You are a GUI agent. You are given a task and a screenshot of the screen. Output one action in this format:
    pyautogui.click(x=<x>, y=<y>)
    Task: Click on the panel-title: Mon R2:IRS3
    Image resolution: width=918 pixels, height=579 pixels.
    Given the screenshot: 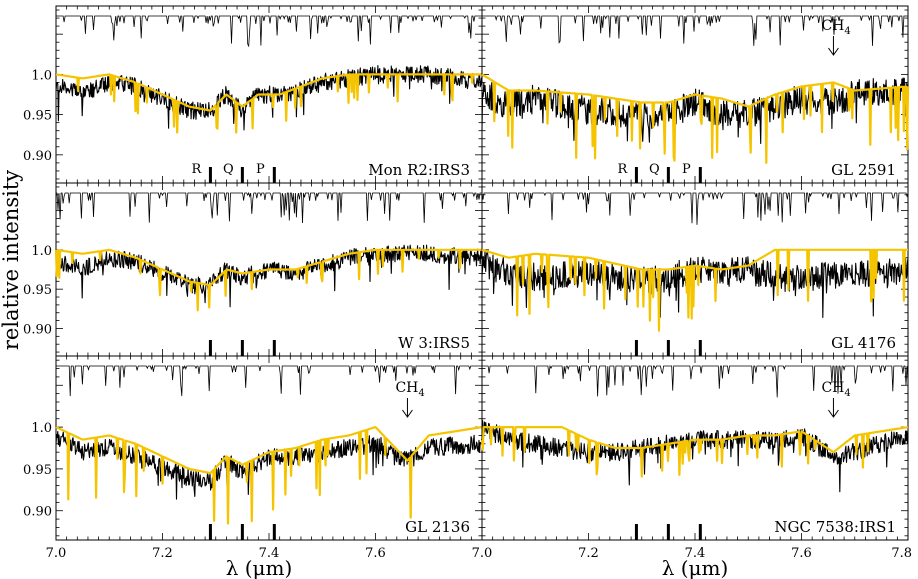 What is the action you would take?
    pyautogui.click(x=419, y=170)
    